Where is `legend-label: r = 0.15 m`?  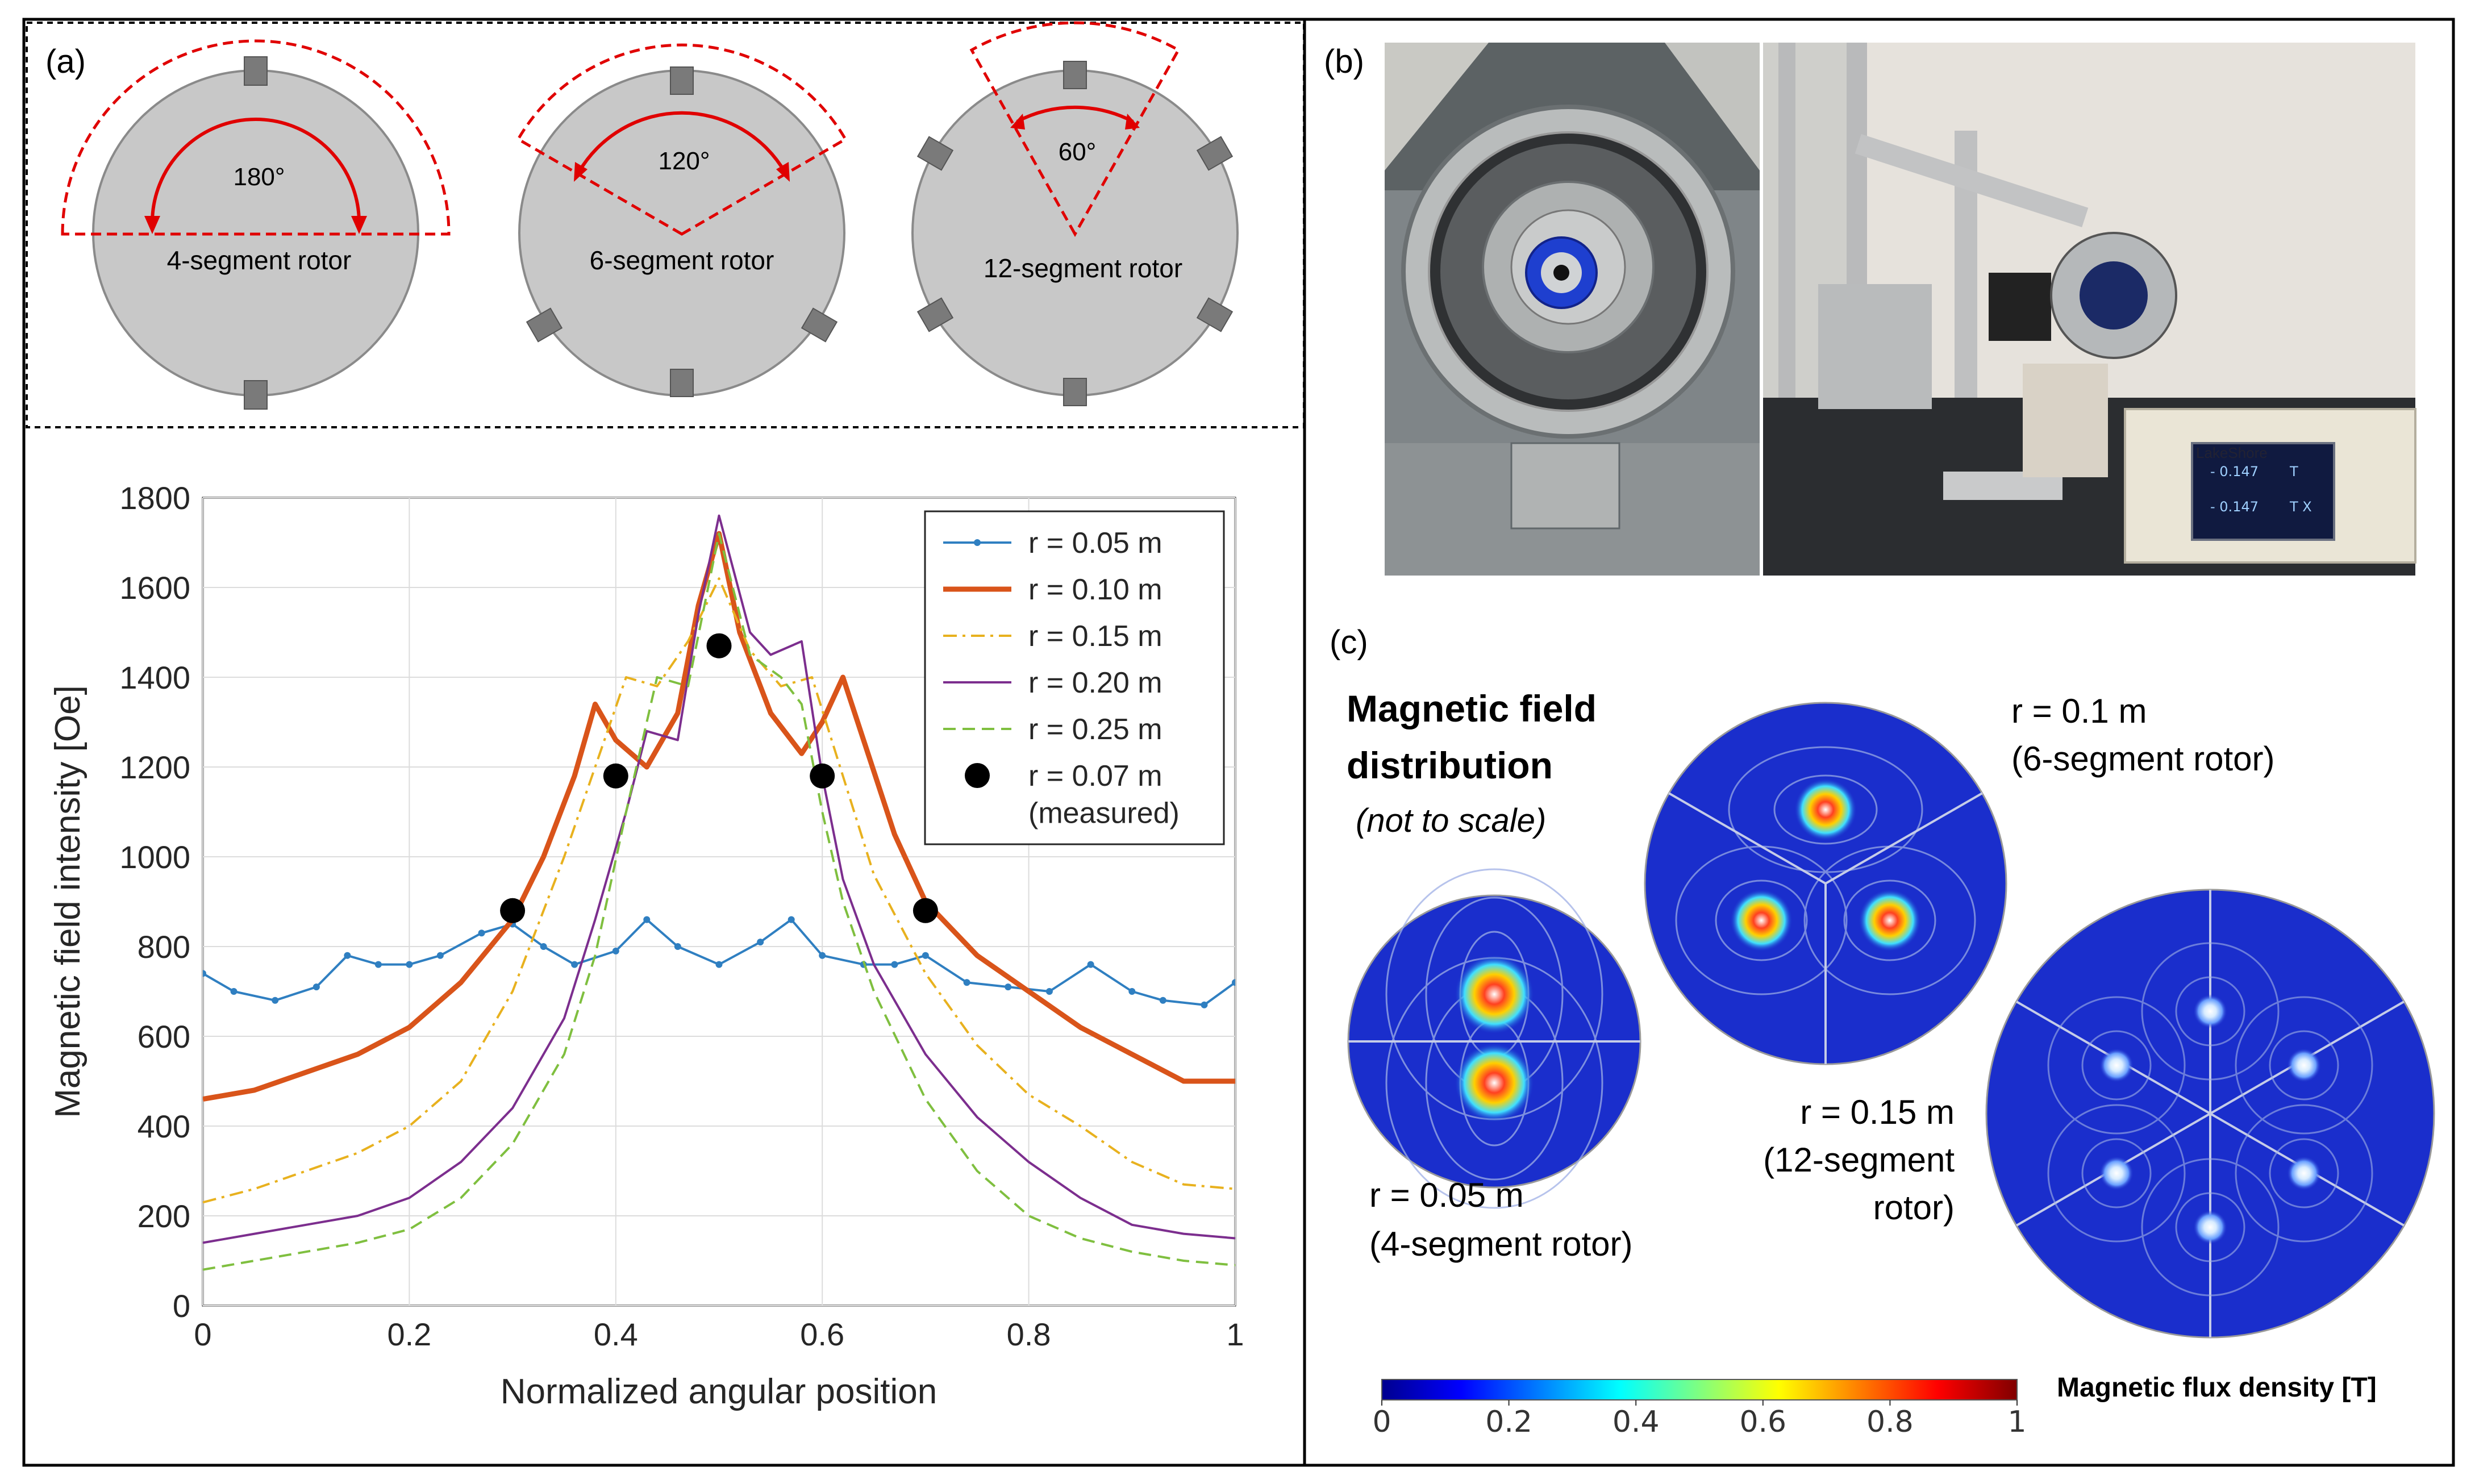 legend-label: r = 0.15 m is located at coordinates (1095, 636).